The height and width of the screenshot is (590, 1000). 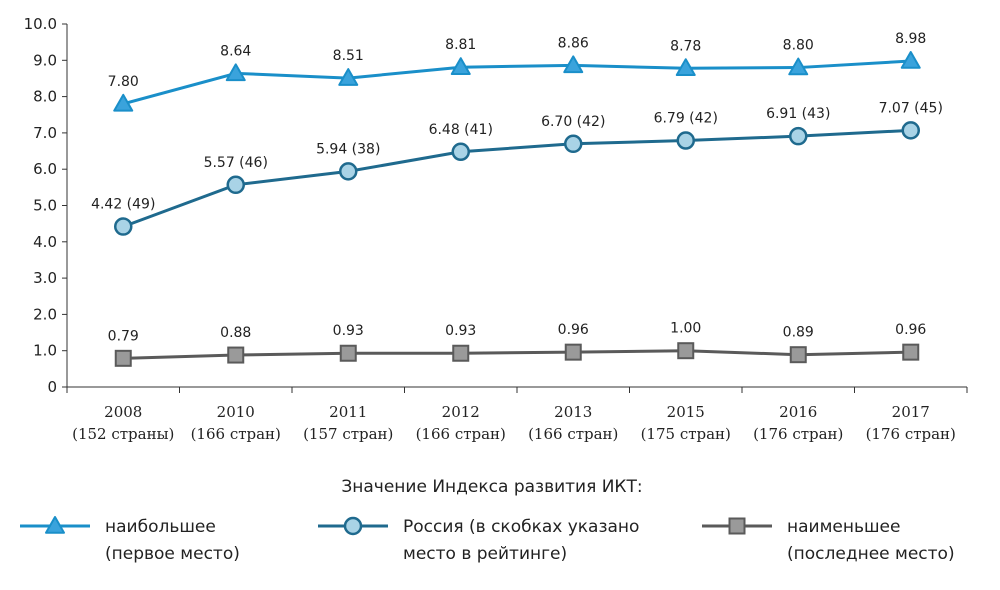 What do you see at coordinates (798, 114) in the screenshot?
I see `data-label-russia: 6.91 (43)` at bounding box center [798, 114].